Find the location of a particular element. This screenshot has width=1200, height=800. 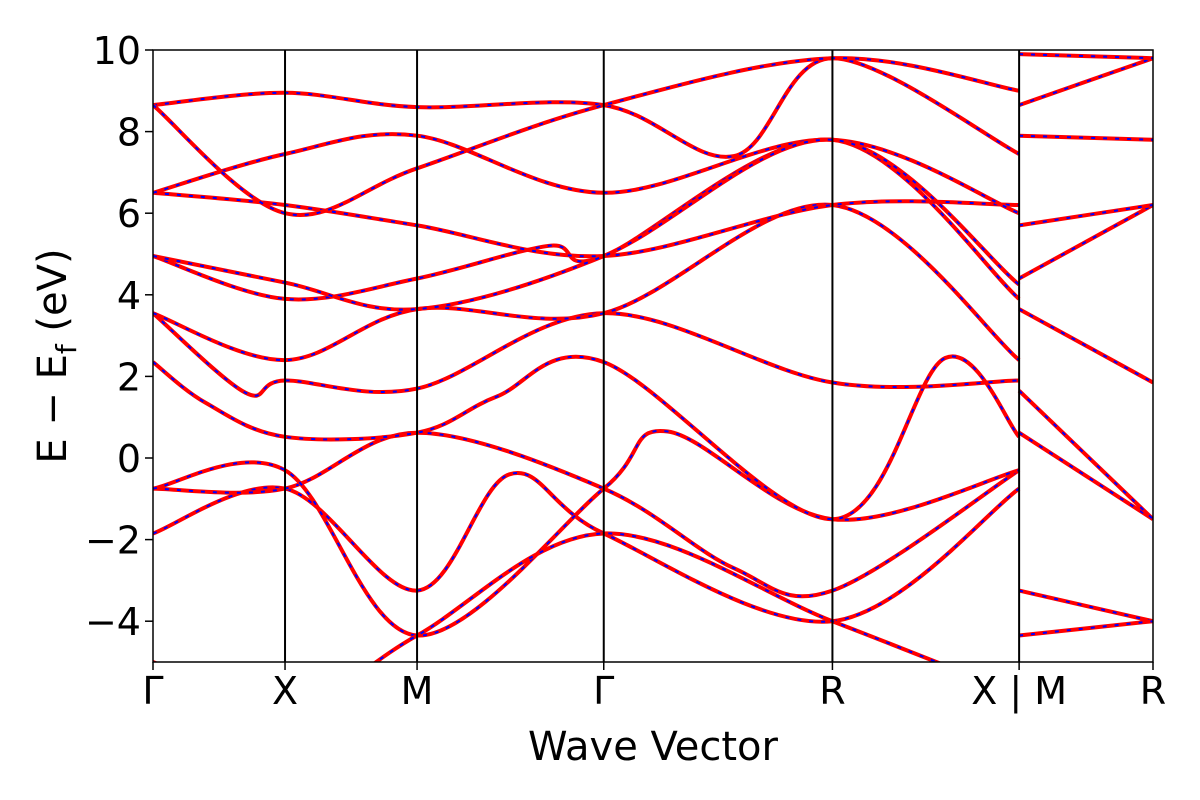

y-axis-label-unit: (eV) is located at coordinates (53, 296).